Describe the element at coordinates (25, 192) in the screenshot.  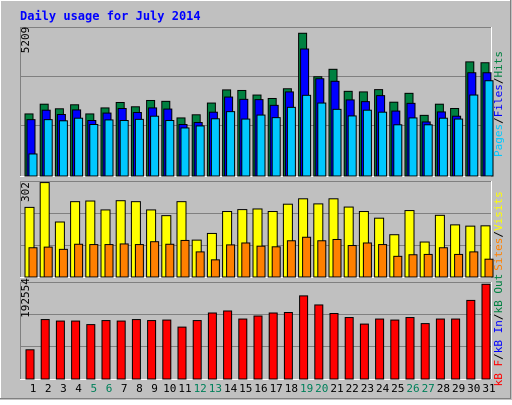
I see `visits-panel-max-label: 302` at that location.